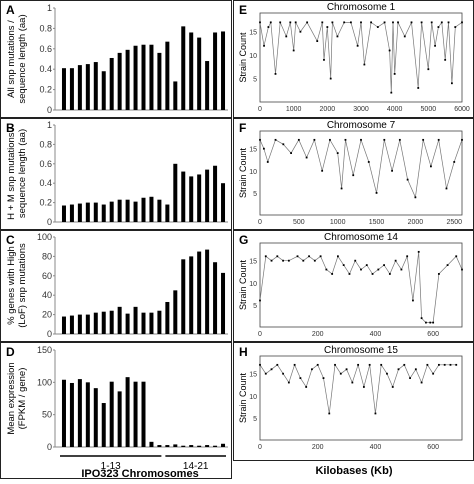  I want to click on y-axis-label-line: (LoF) snp mutations, so click(22, 285).